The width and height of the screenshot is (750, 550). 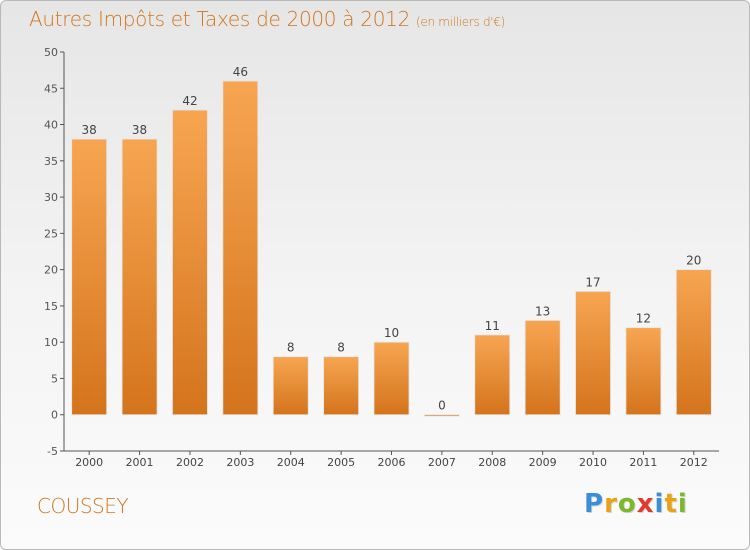 What do you see at coordinates (139, 277) in the screenshot?
I see `bar-2001` at bounding box center [139, 277].